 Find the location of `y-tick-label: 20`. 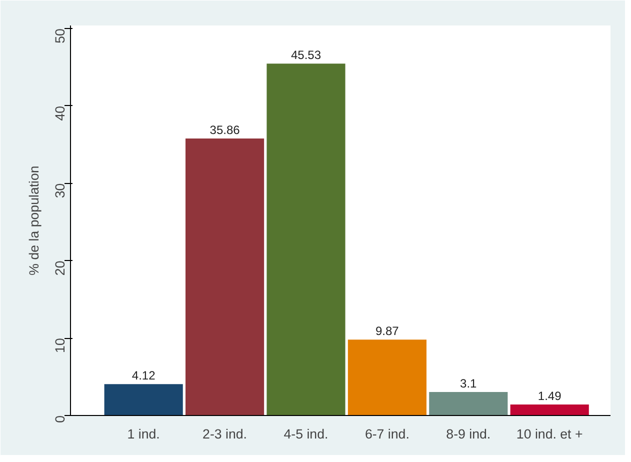

y-tick-label: 20 is located at coordinates (60, 268).